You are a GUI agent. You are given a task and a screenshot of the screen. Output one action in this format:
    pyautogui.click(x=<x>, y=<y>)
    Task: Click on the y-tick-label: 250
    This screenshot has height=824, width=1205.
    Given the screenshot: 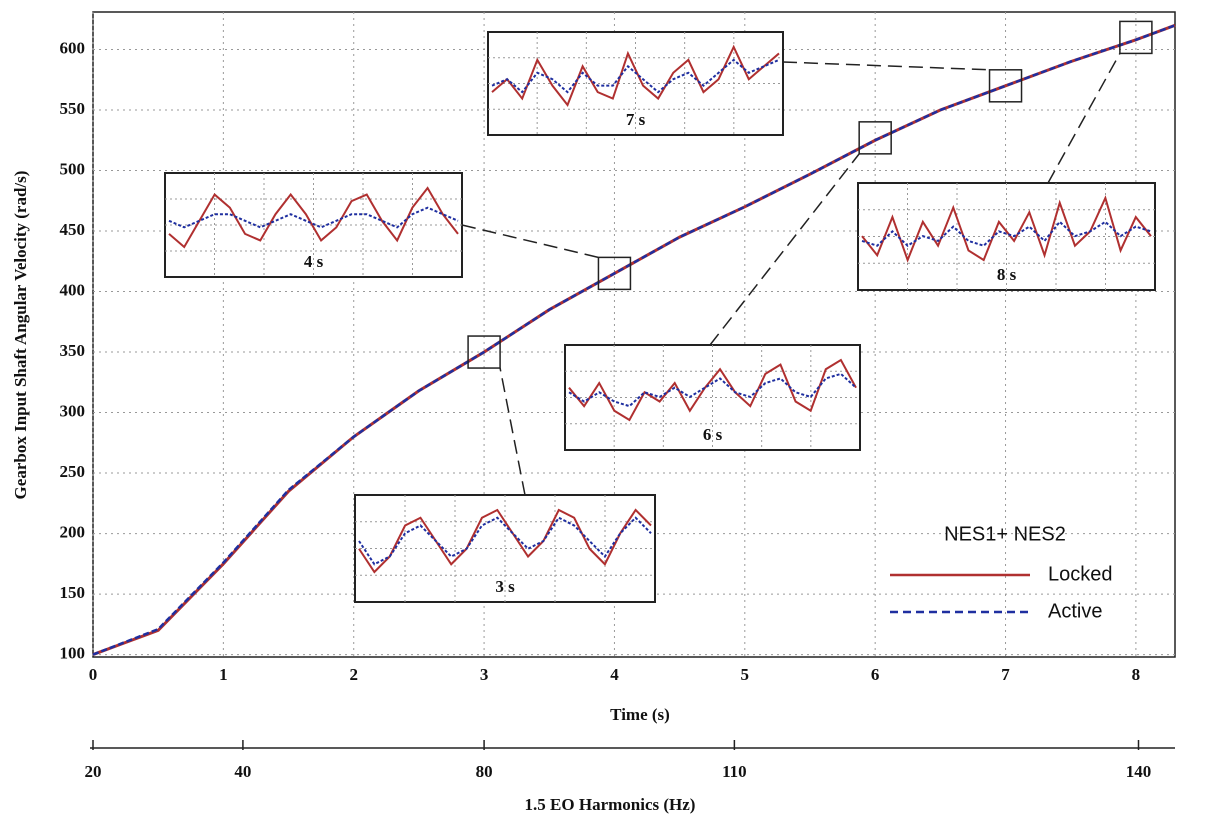 What is the action you would take?
    pyautogui.click(x=73, y=471)
    